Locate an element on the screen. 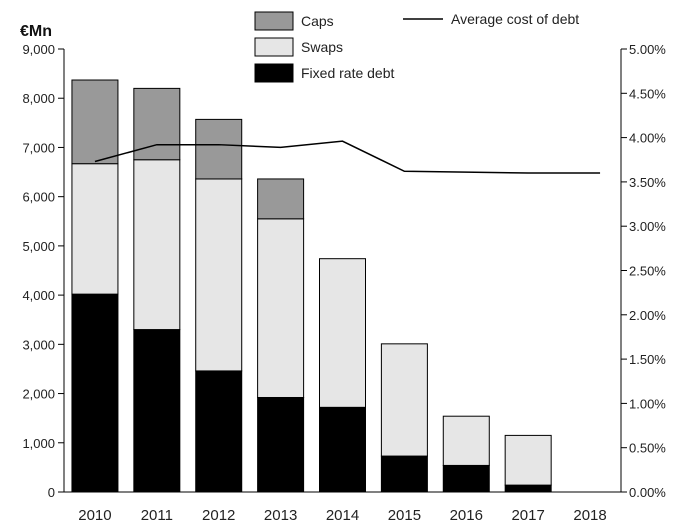  bar-fixed-rate-debt-2012 is located at coordinates (219, 431).